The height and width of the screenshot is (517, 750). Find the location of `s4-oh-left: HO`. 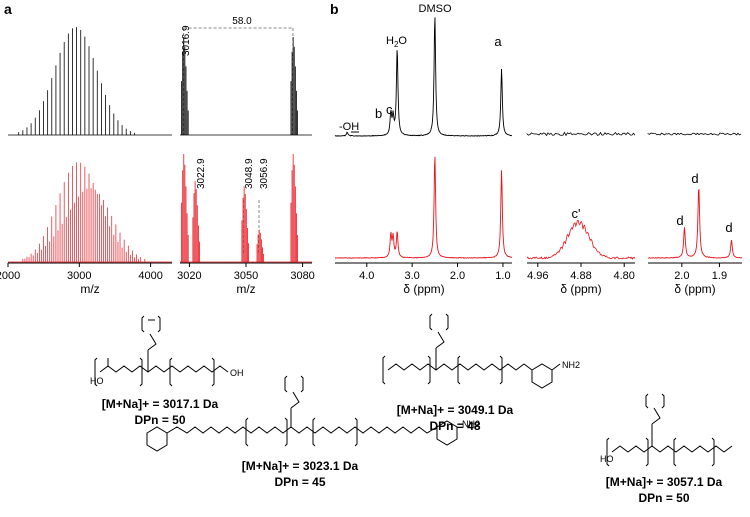

s4-oh-left: HO is located at coordinates (607, 459).